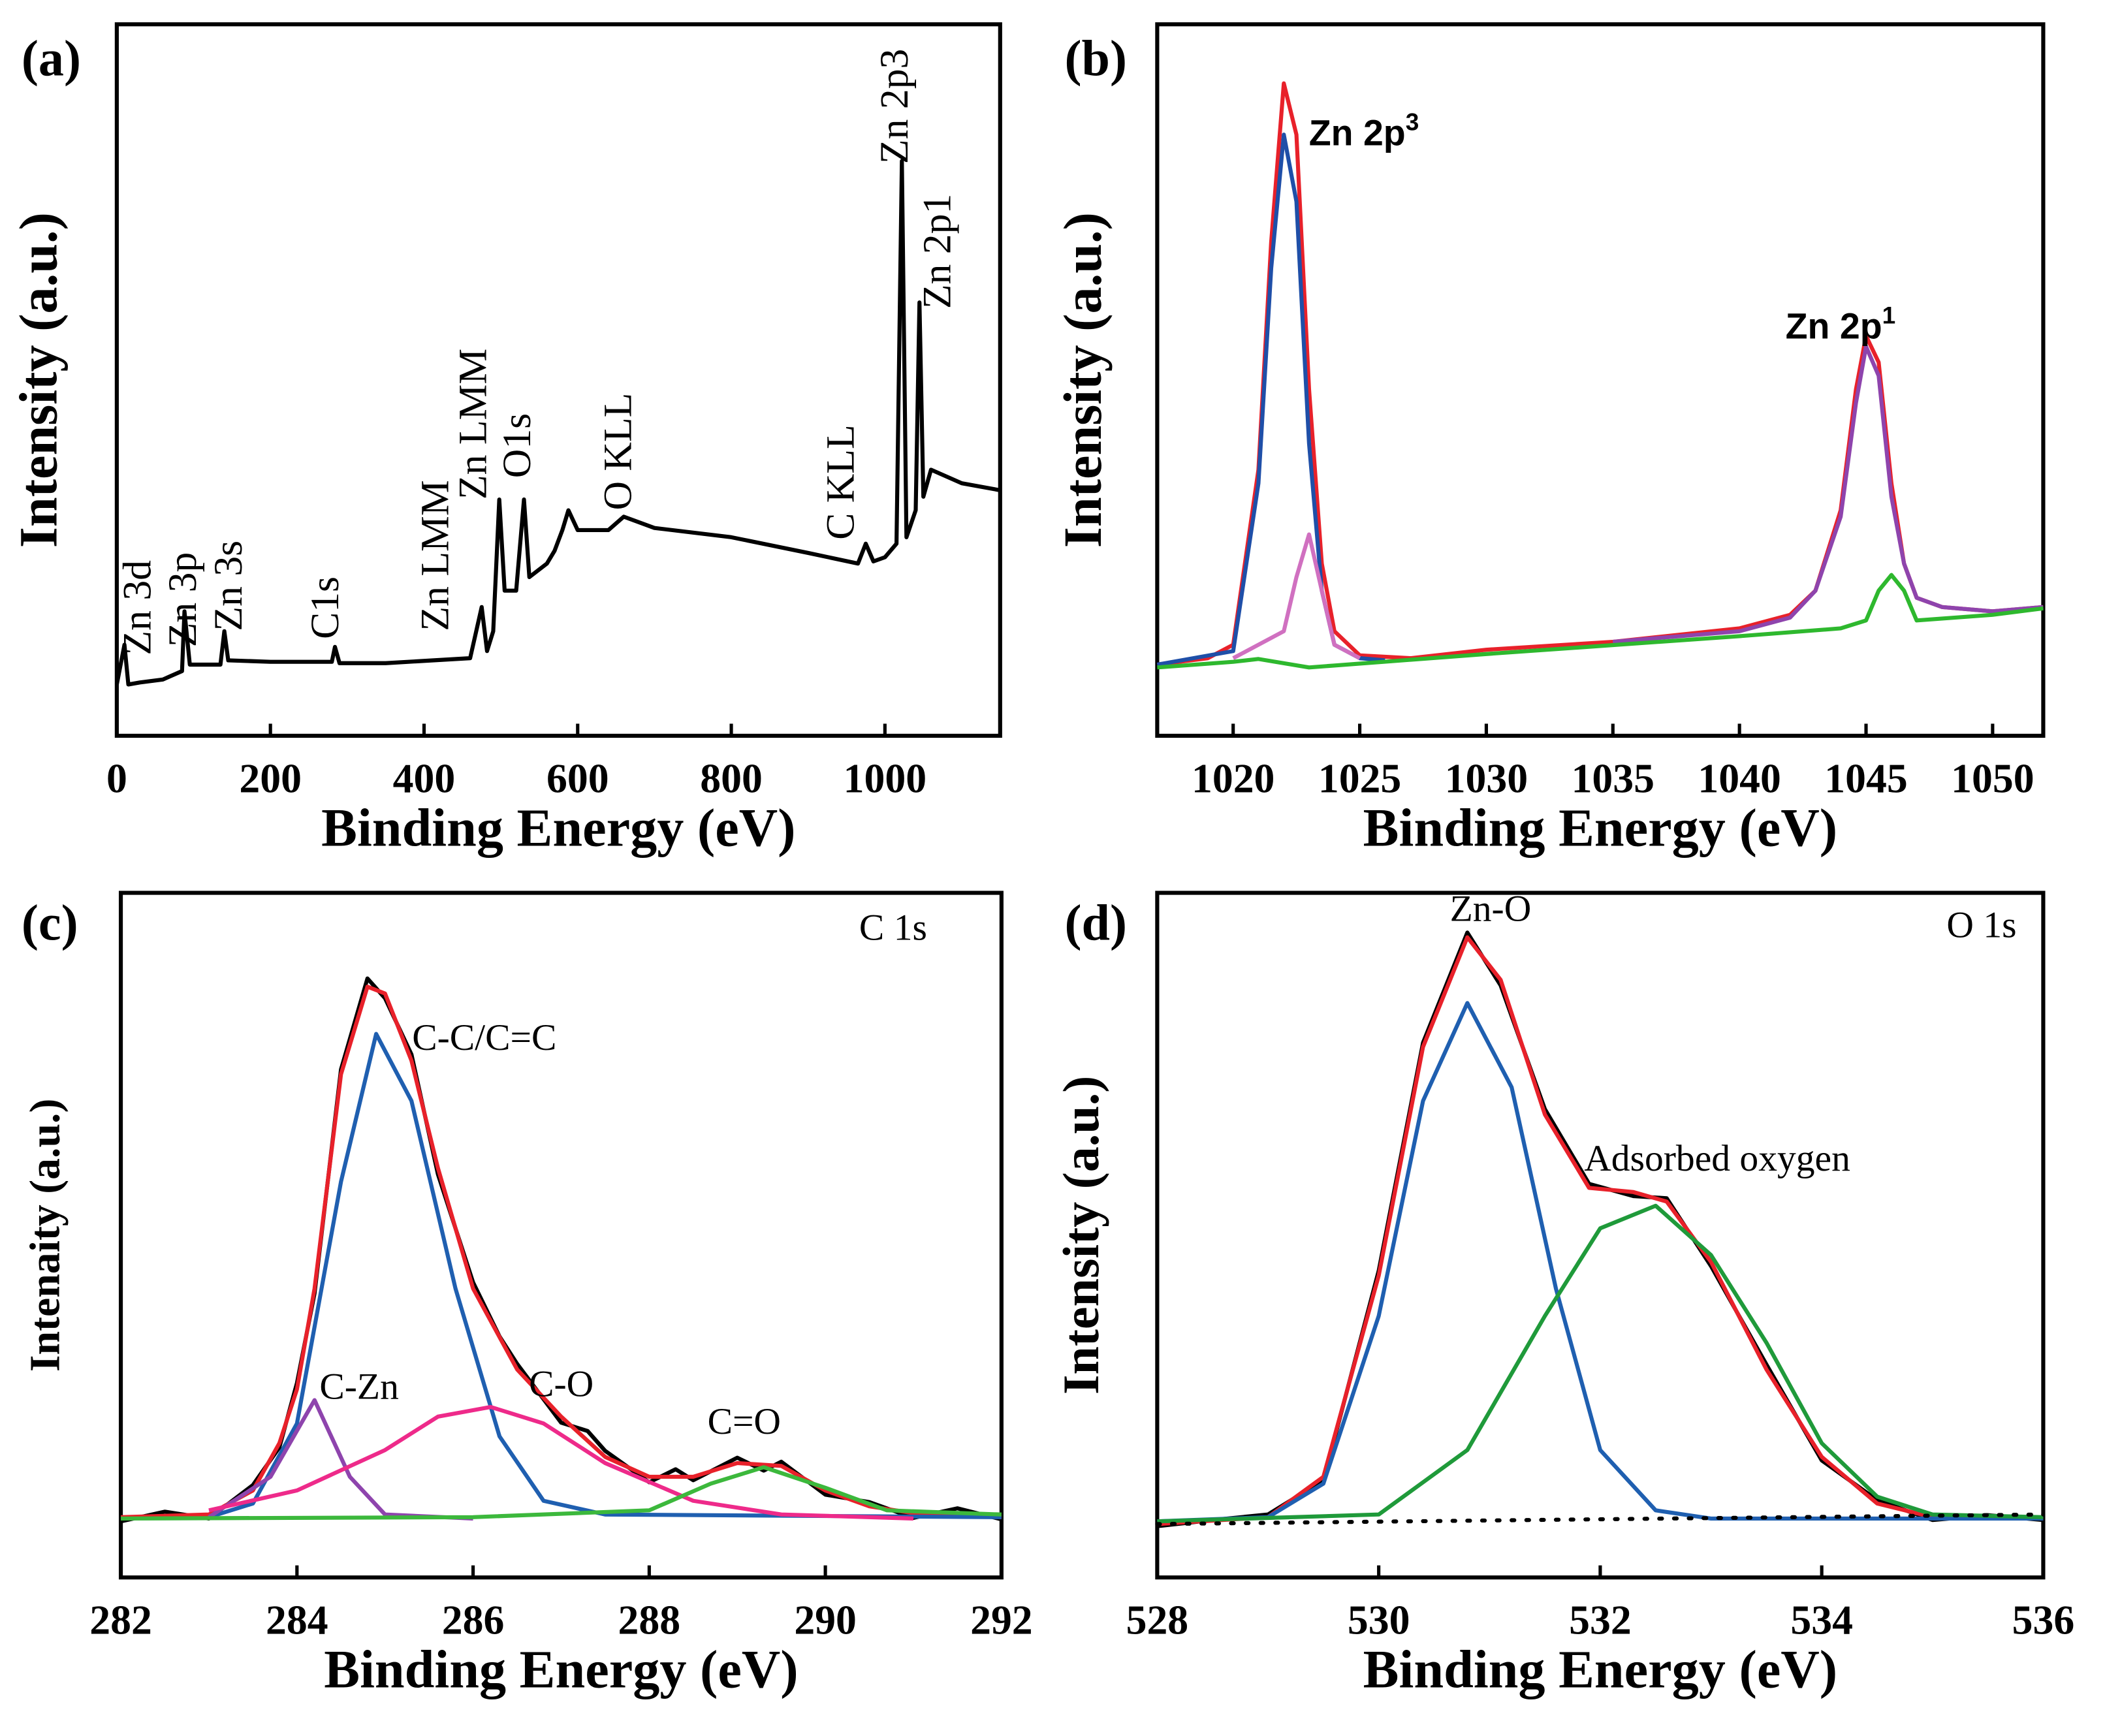  What do you see at coordinates (120, 1620) in the screenshot?
I see `x-tick-label: 282` at bounding box center [120, 1620].